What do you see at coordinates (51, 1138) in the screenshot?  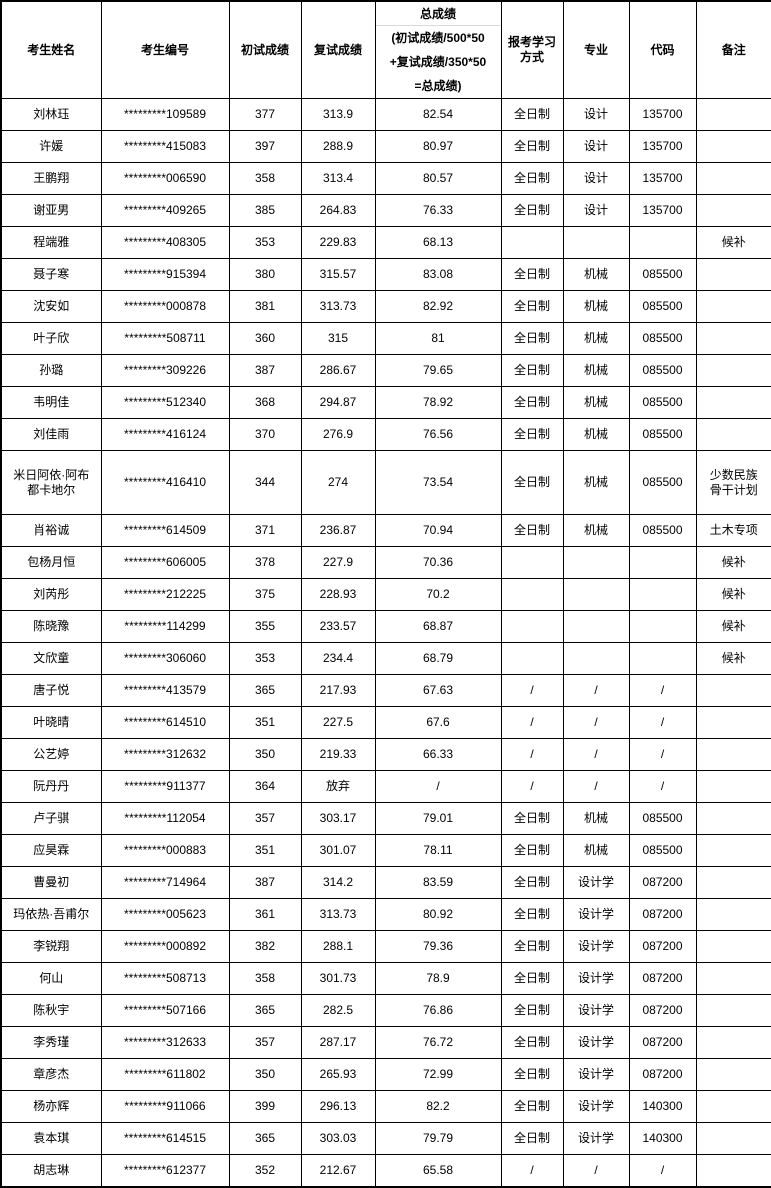 I see `candidate-name-cell: 袁本琪` at bounding box center [51, 1138].